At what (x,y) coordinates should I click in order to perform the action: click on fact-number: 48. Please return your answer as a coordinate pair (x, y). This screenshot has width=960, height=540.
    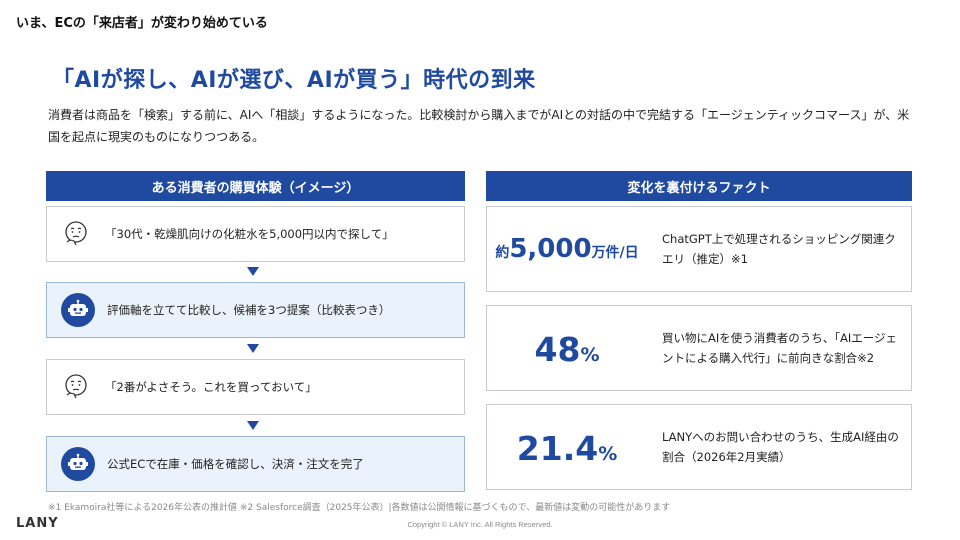
    Looking at the image, I should click on (557, 349).